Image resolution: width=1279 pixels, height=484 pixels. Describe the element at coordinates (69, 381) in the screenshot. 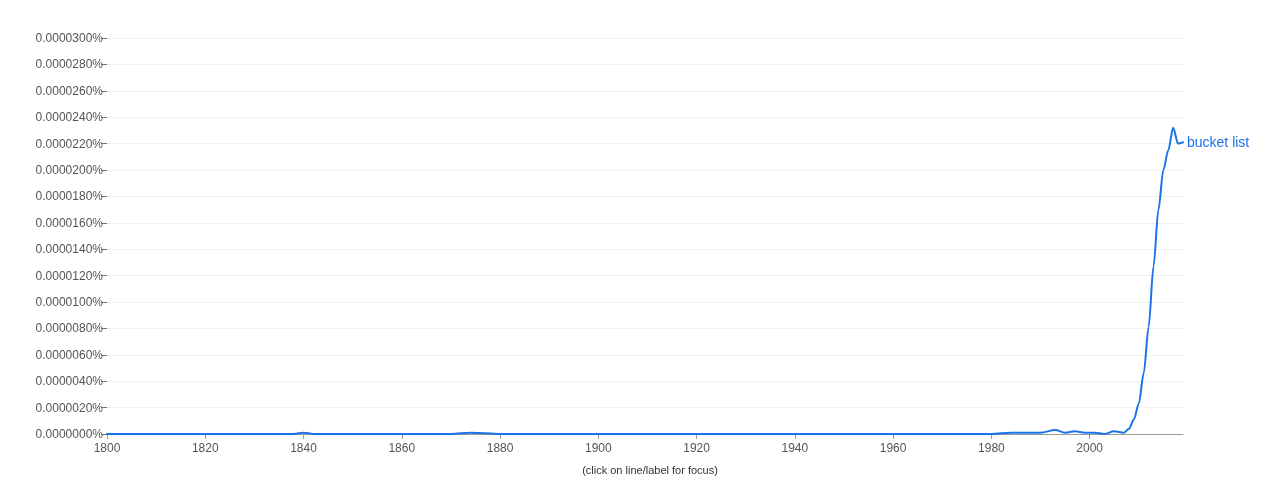

I see `y-tick-label: 0.0000040%` at that location.